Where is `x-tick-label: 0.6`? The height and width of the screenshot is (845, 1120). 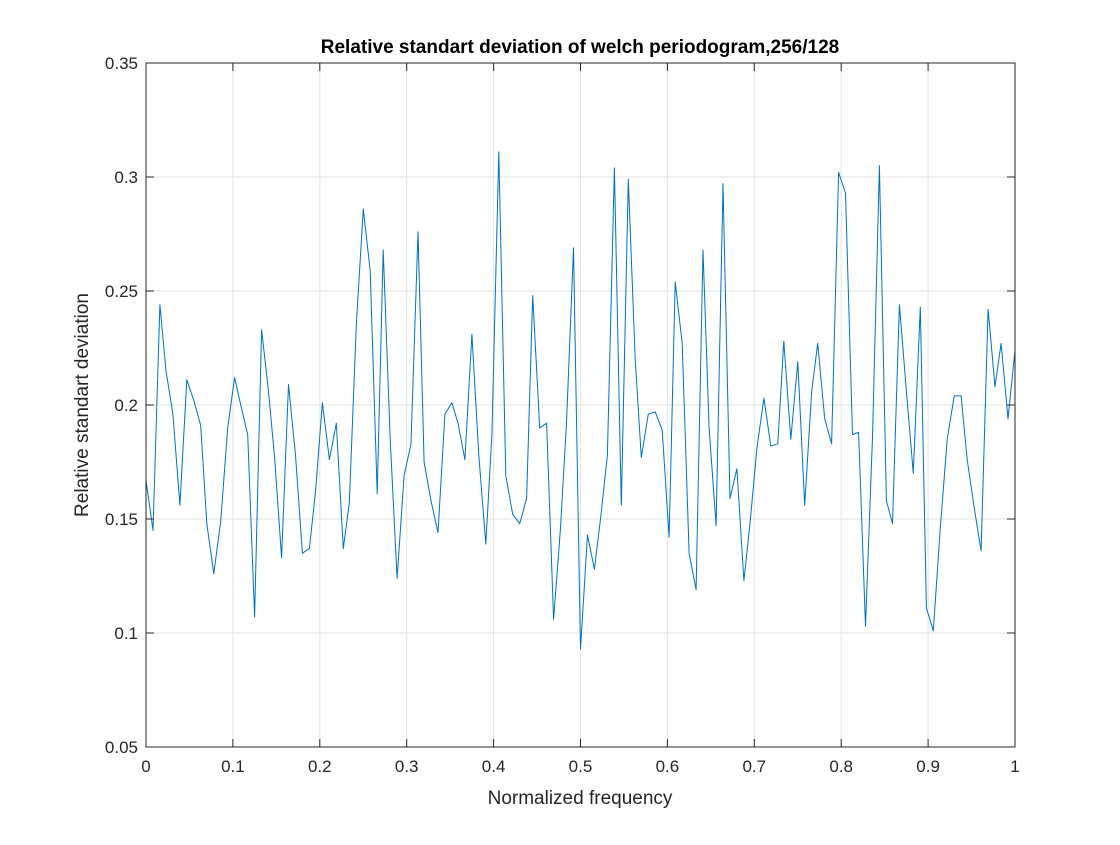 x-tick-label: 0.6 is located at coordinates (668, 766).